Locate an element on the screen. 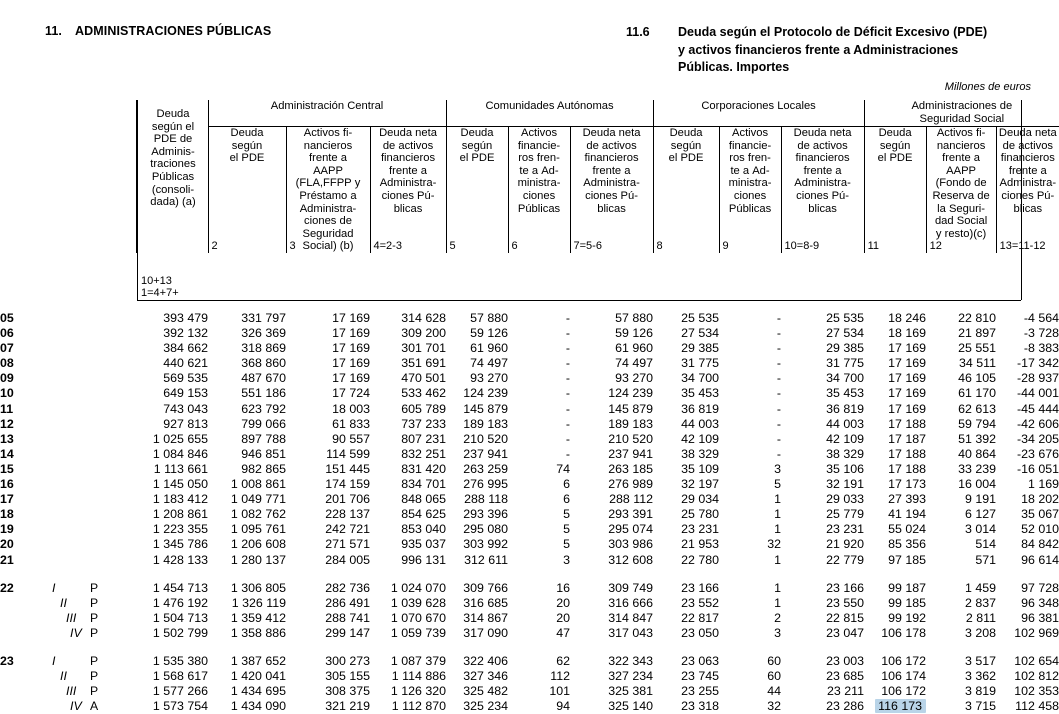 The width and height of the screenshot is (1059, 714). data-cell: 5 is located at coordinates (566, 514).